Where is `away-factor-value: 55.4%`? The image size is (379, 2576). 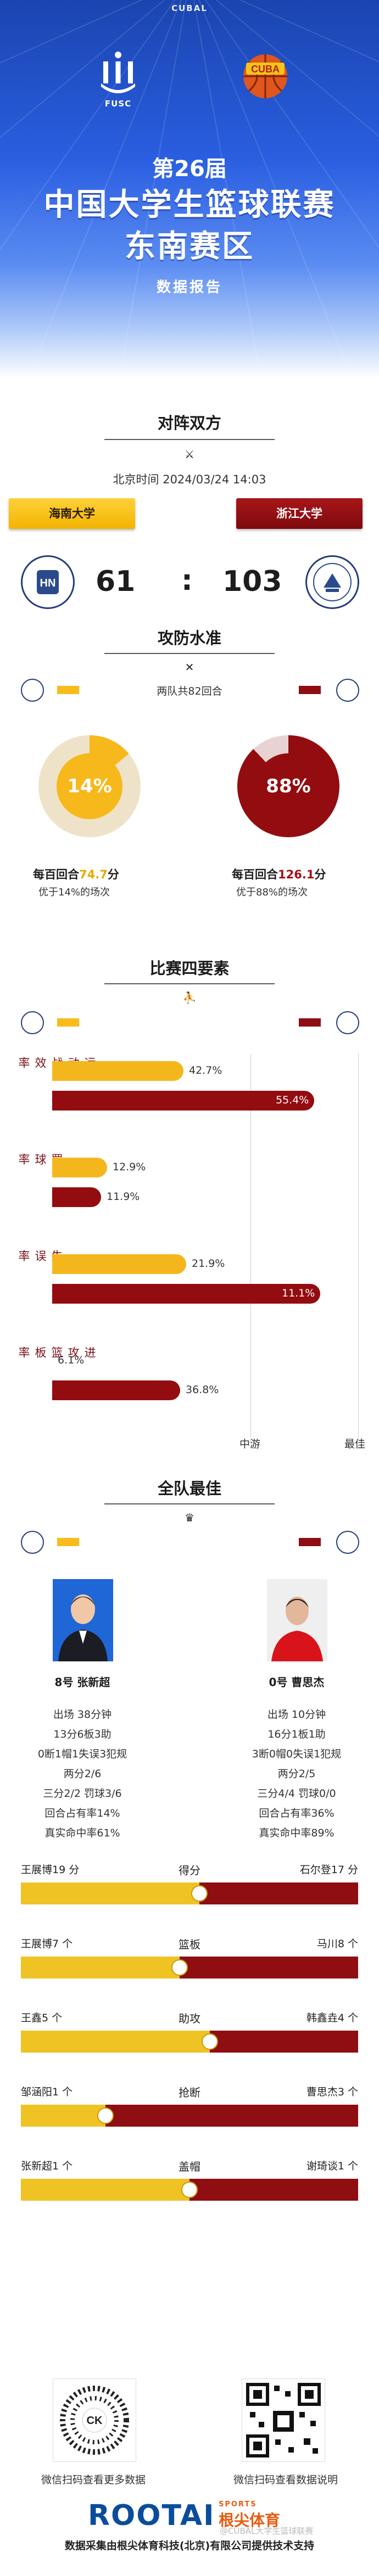
away-factor-value: 55.4% is located at coordinates (292, 1100).